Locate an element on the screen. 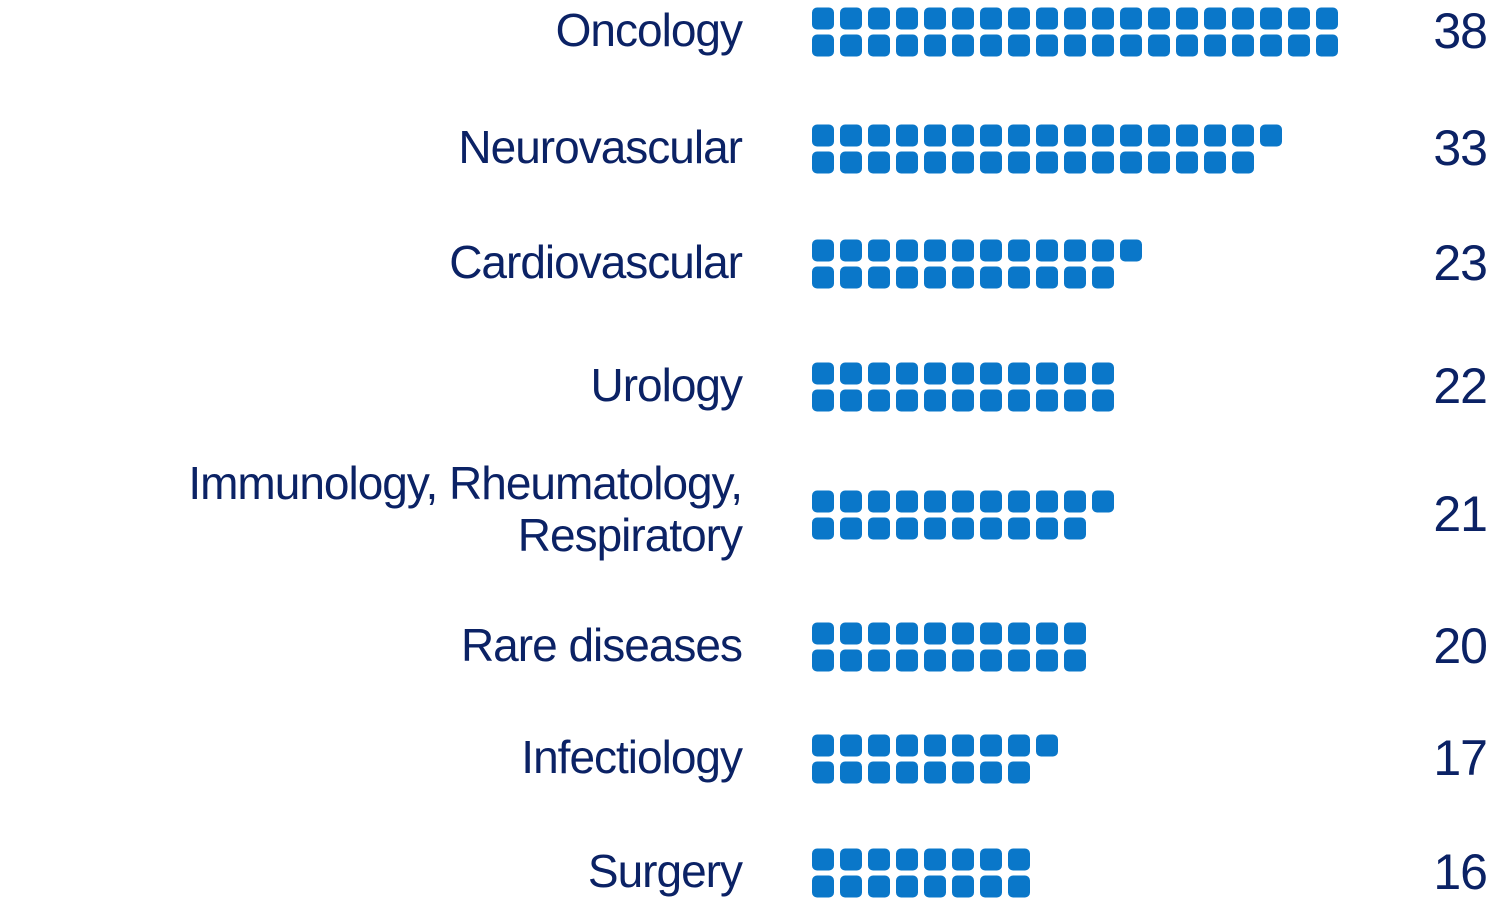 The width and height of the screenshot is (1489, 907). value-label: 17 is located at coordinates (1460, 758).